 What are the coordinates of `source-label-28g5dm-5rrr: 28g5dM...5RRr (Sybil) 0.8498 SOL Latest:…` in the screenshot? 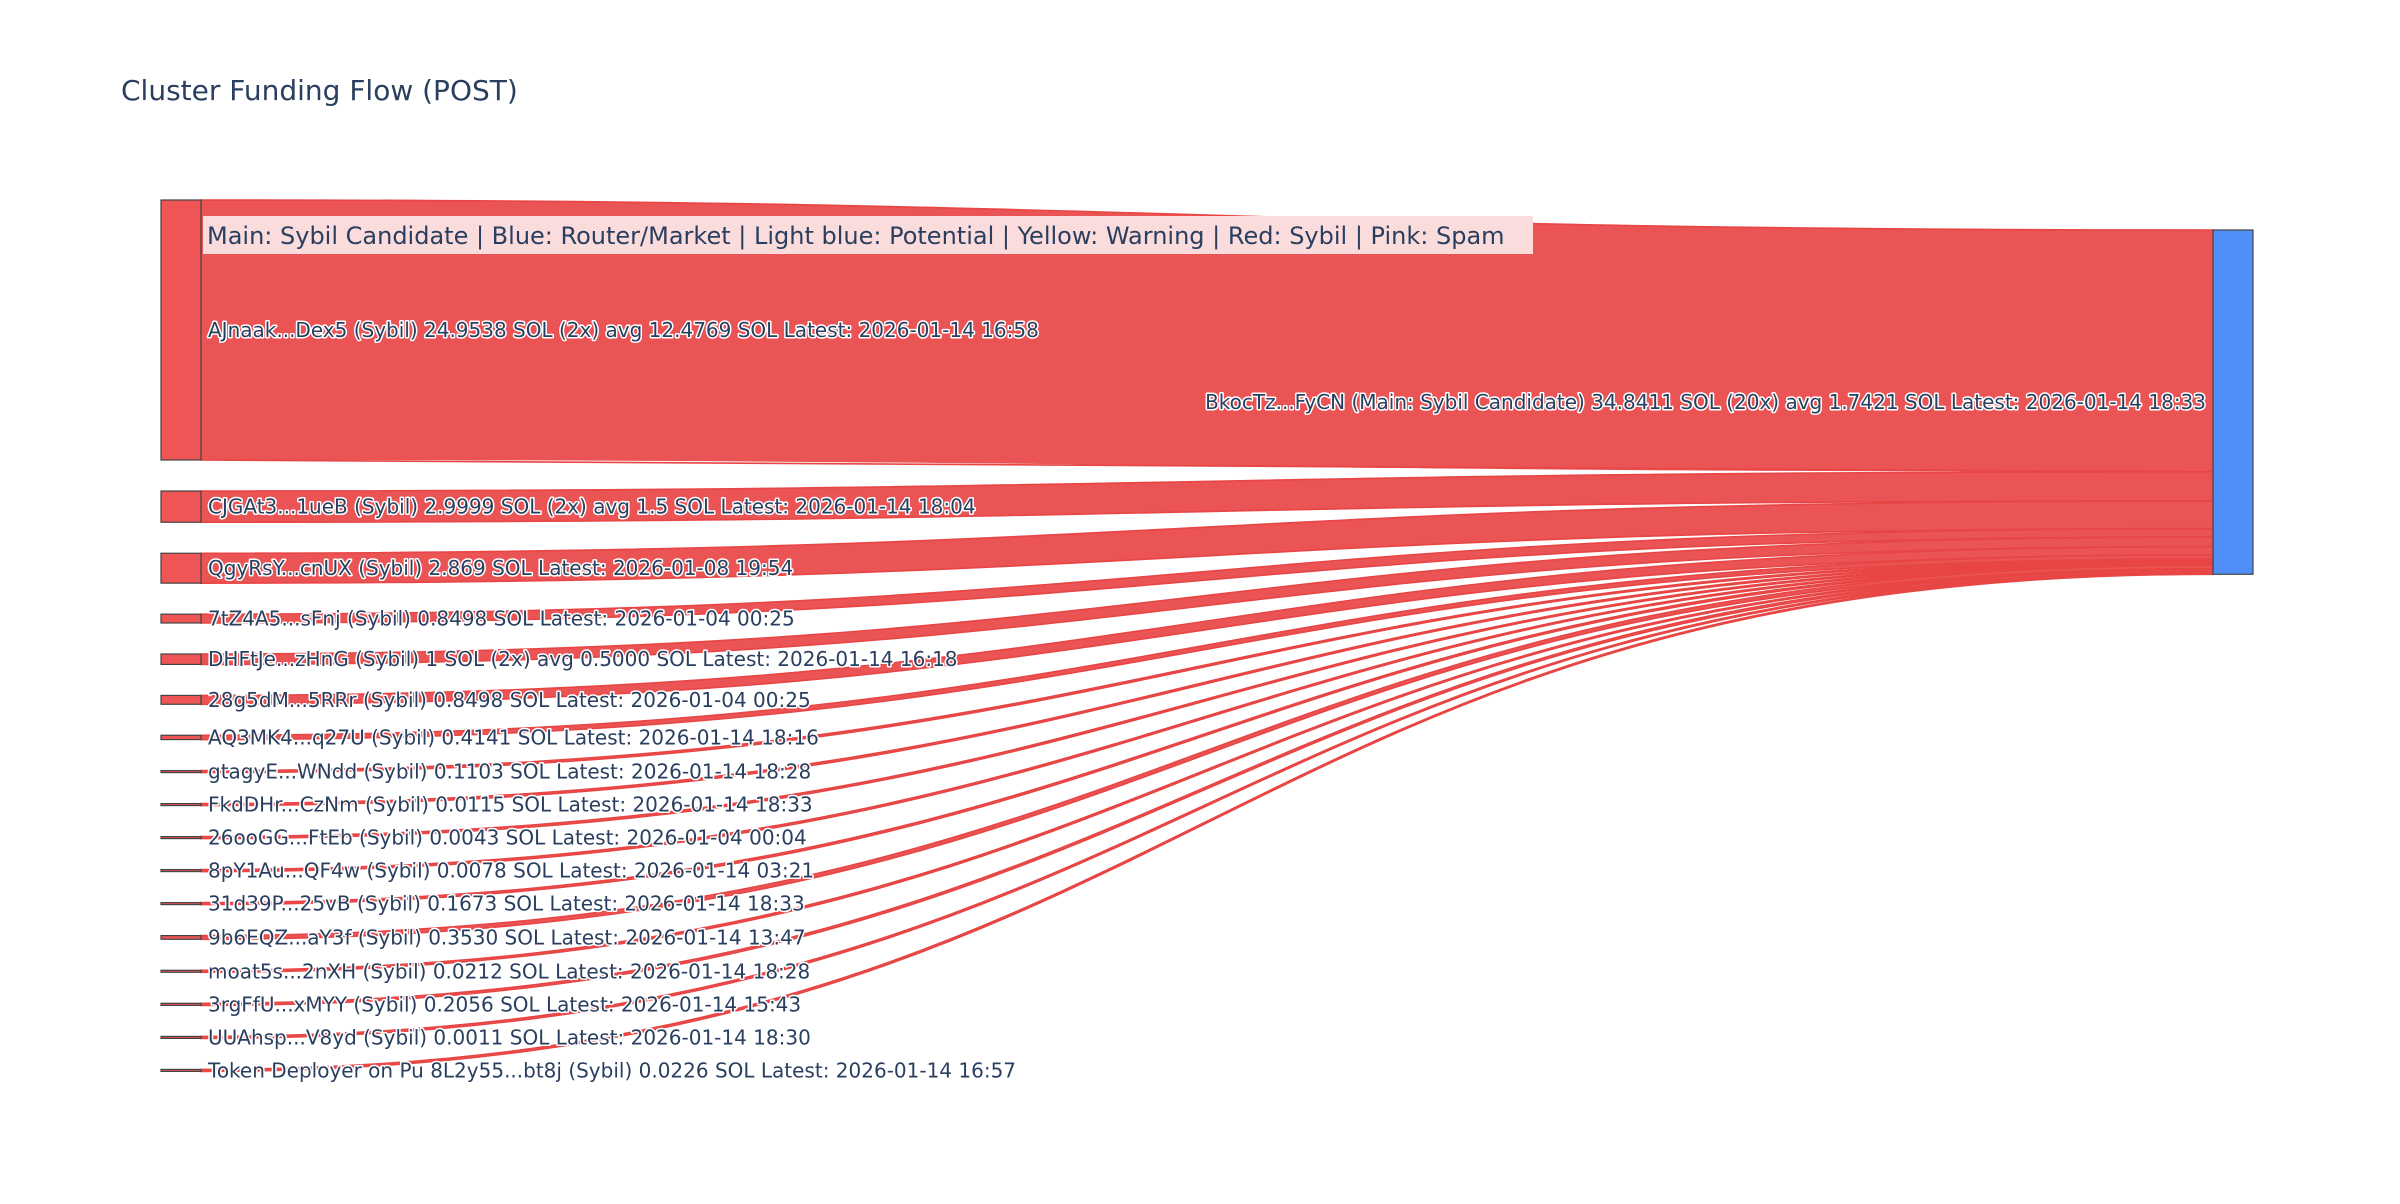 It's located at (509, 700).